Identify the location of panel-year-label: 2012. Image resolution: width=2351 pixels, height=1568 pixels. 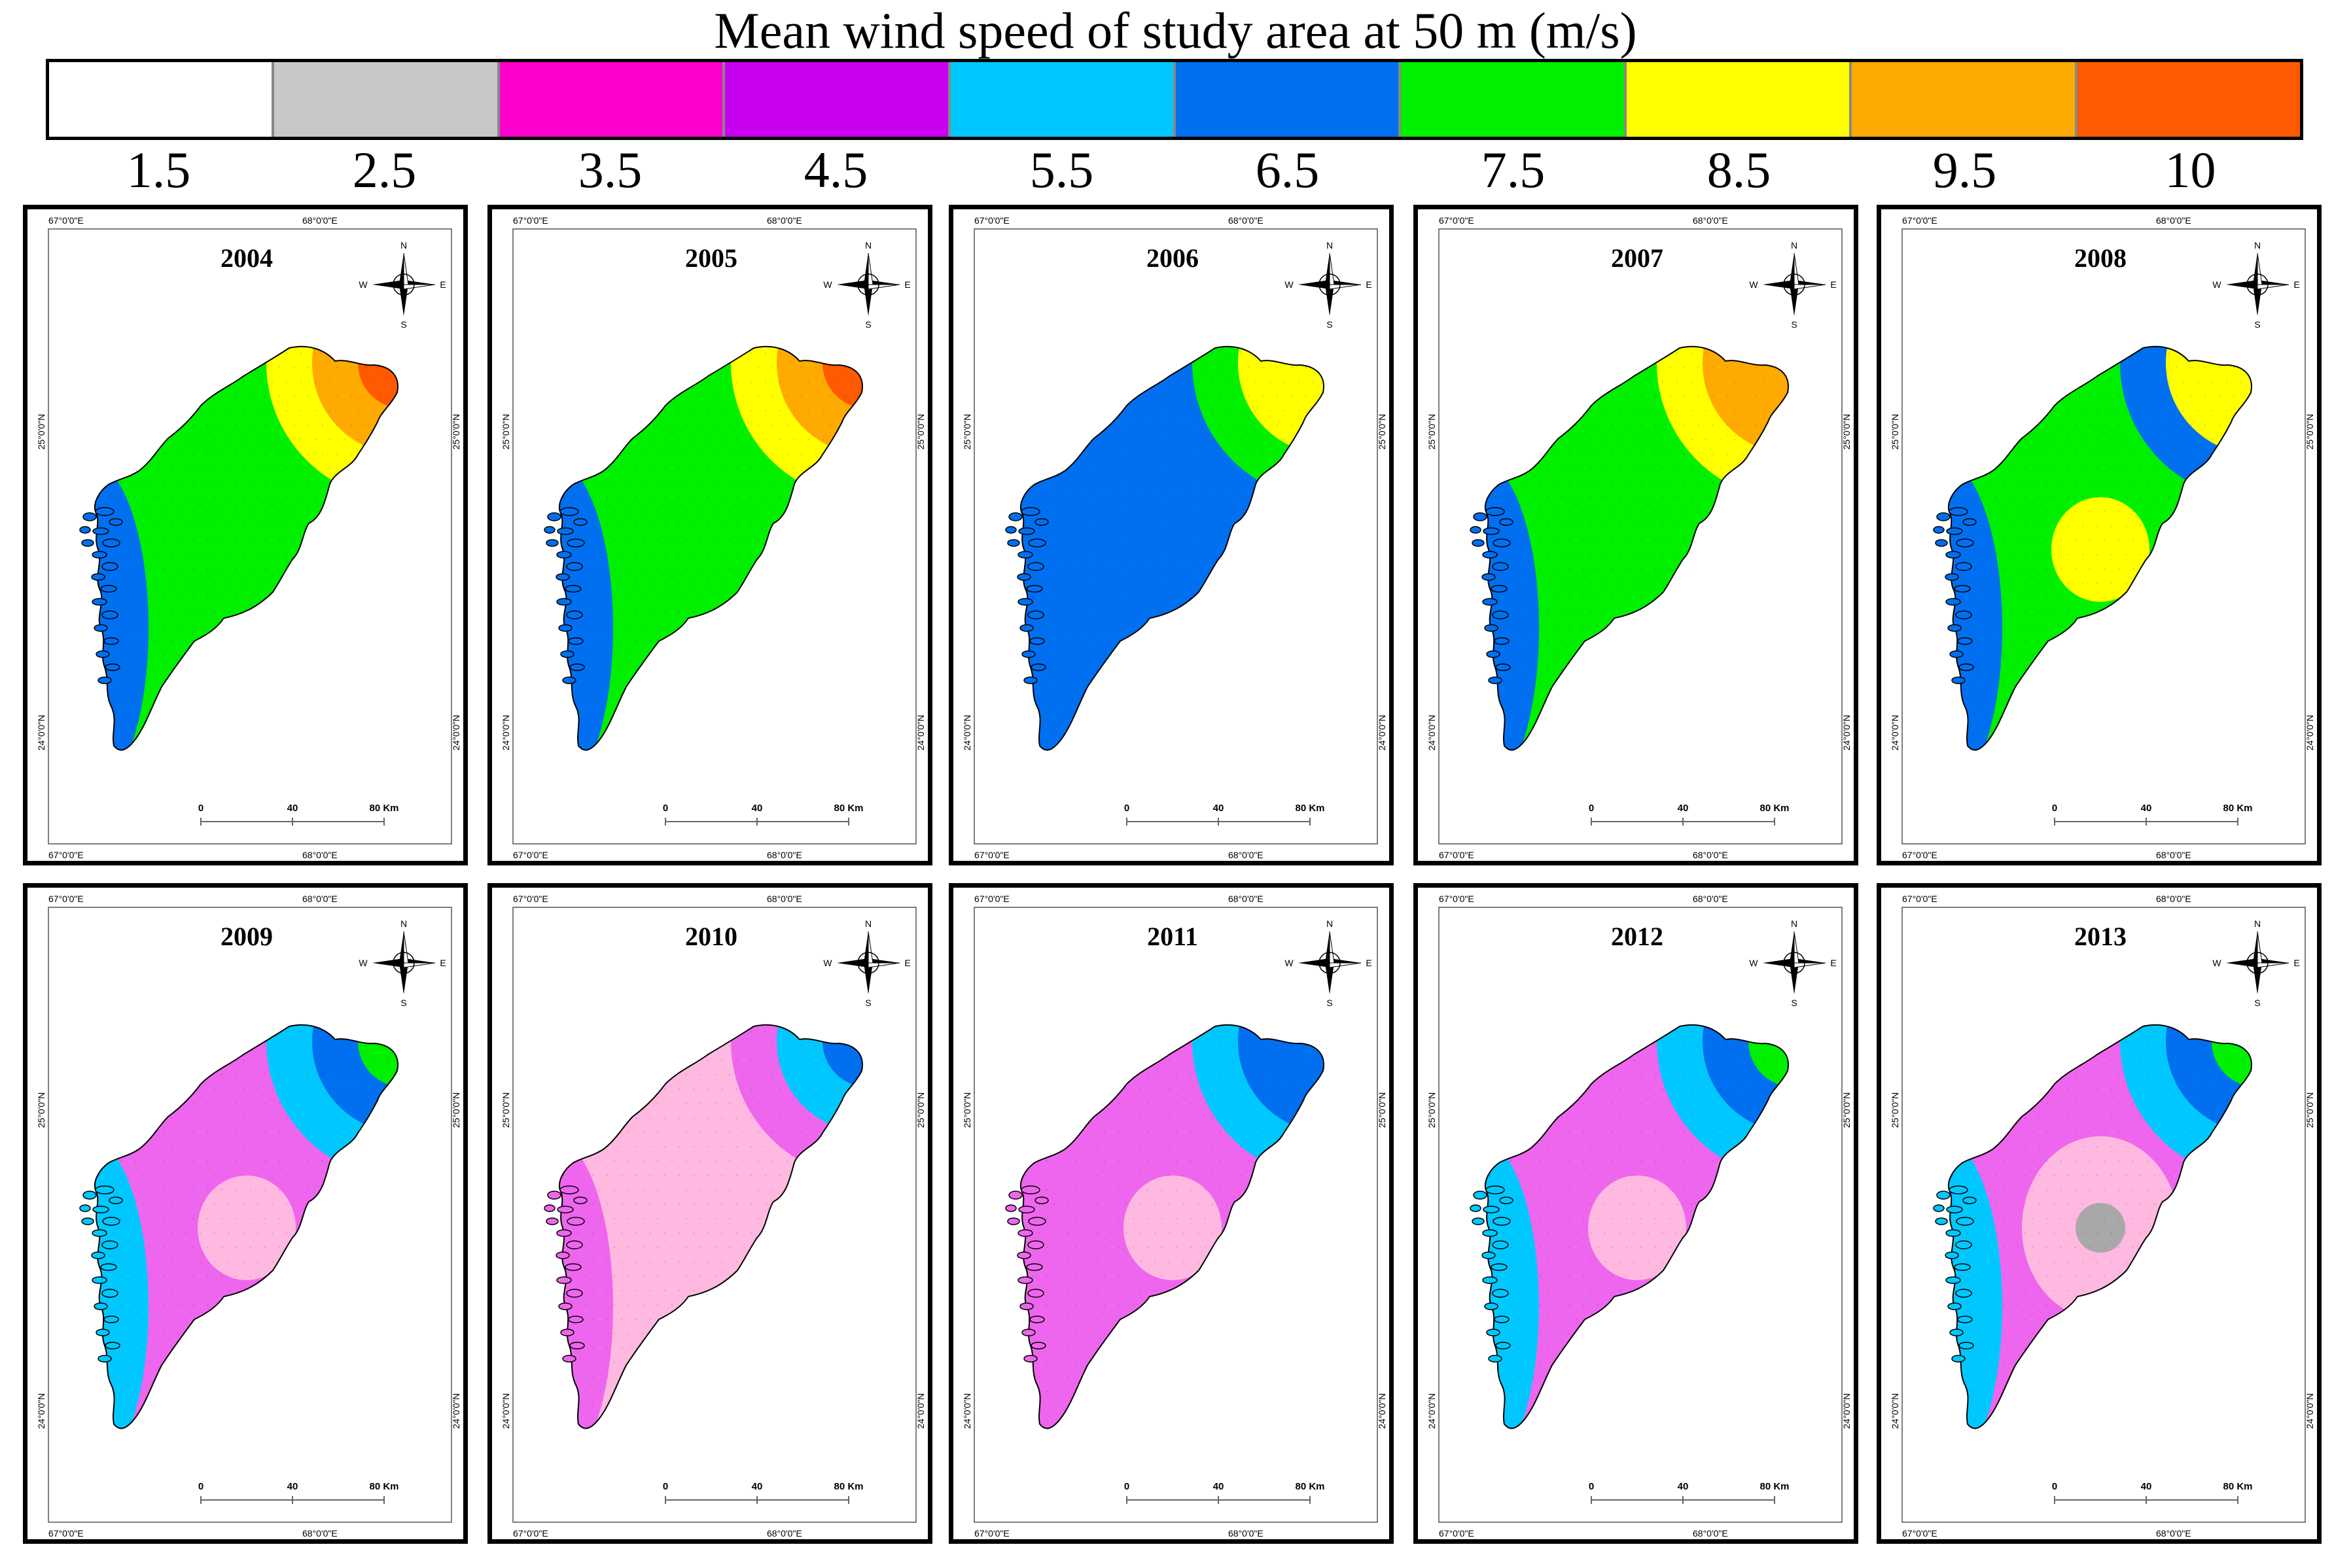
(1637, 936).